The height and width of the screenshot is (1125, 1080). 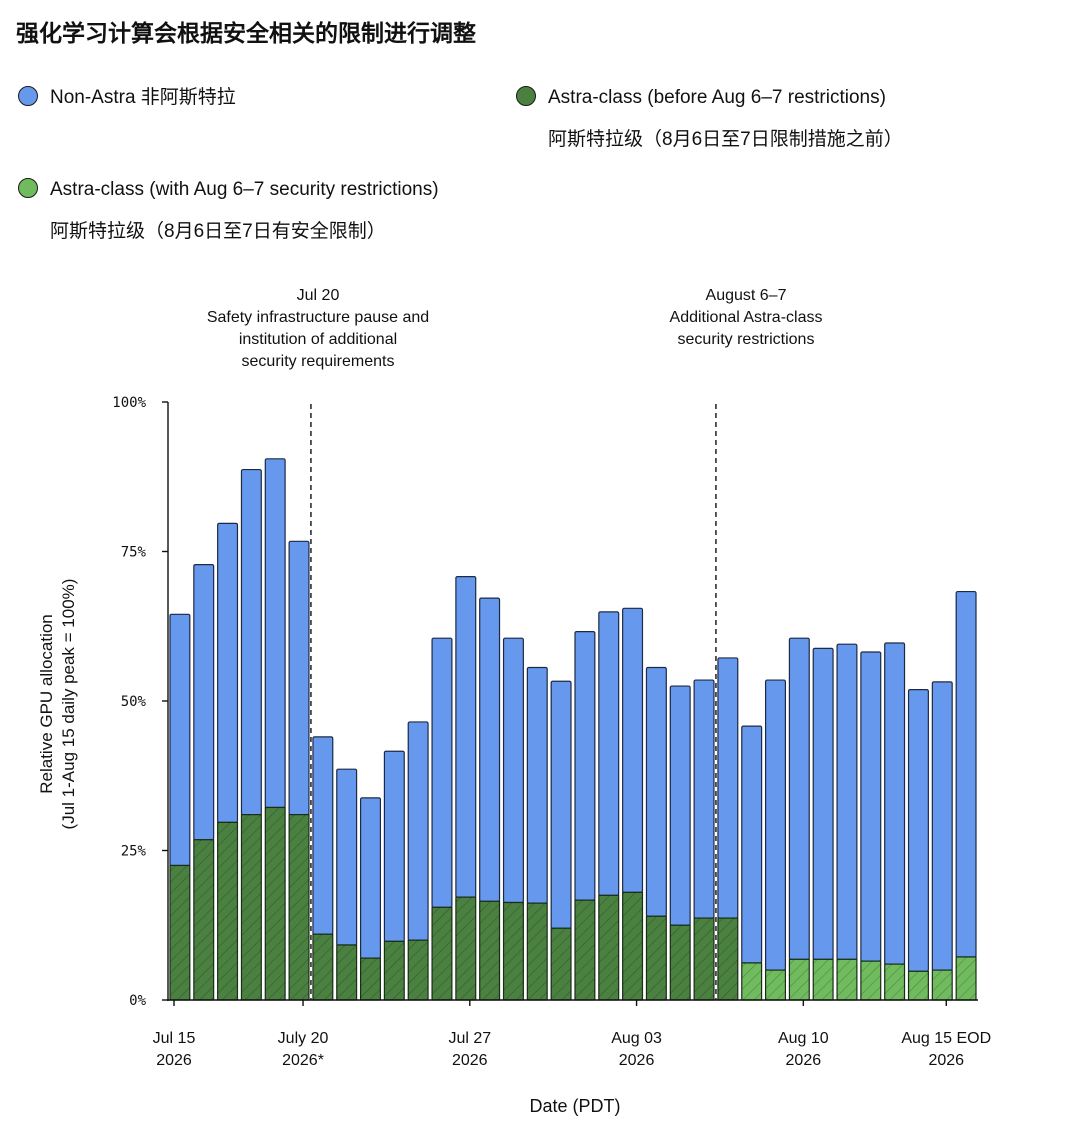 What do you see at coordinates (803, 1038) in the screenshot?
I see `x-tick-label-4: Aug 10` at bounding box center [803, 1038].